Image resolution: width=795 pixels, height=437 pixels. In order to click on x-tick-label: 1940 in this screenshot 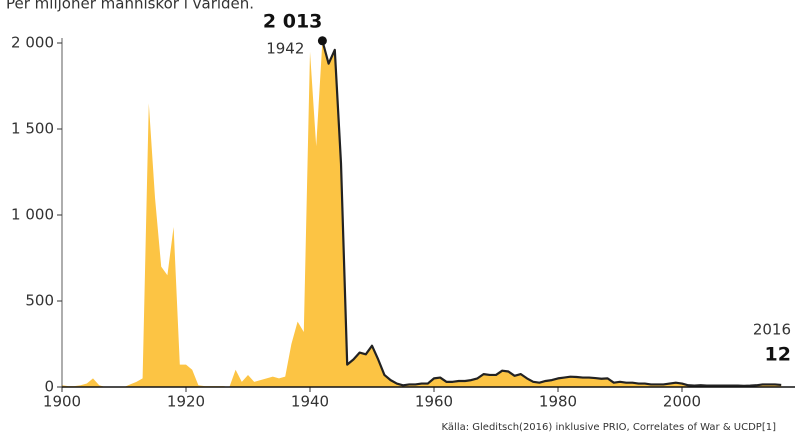, I will do `click(310, 402)`.